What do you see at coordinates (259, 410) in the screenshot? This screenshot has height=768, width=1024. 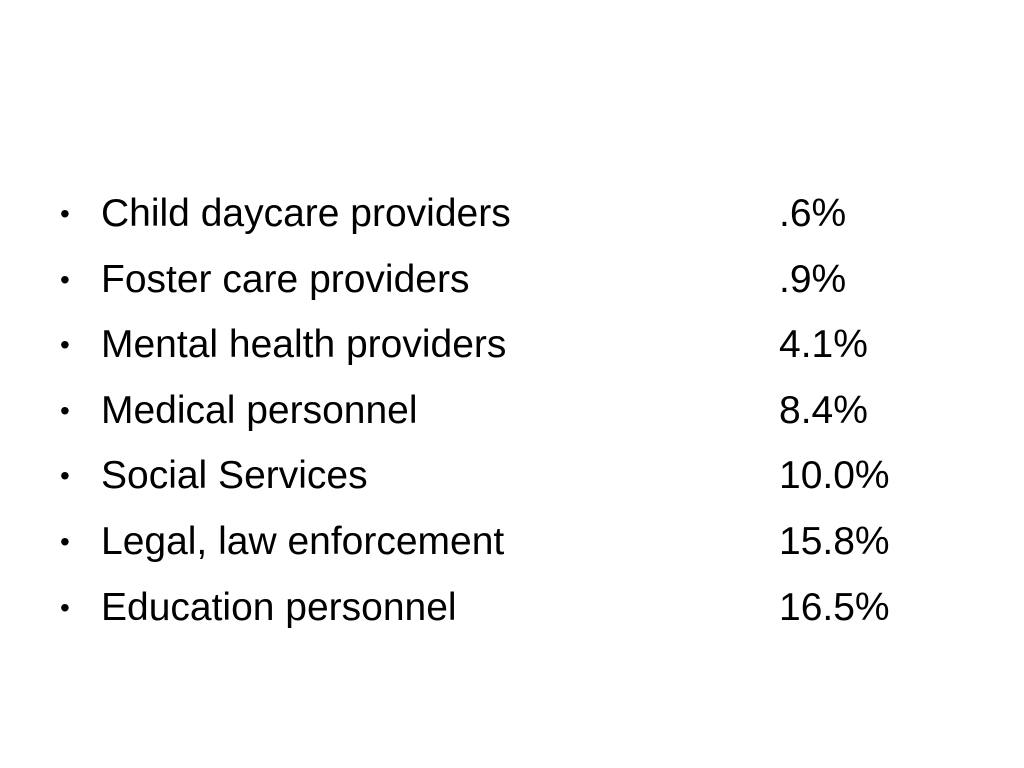 I see `item-label: Medical personnel` at bounding box center [259, 410].